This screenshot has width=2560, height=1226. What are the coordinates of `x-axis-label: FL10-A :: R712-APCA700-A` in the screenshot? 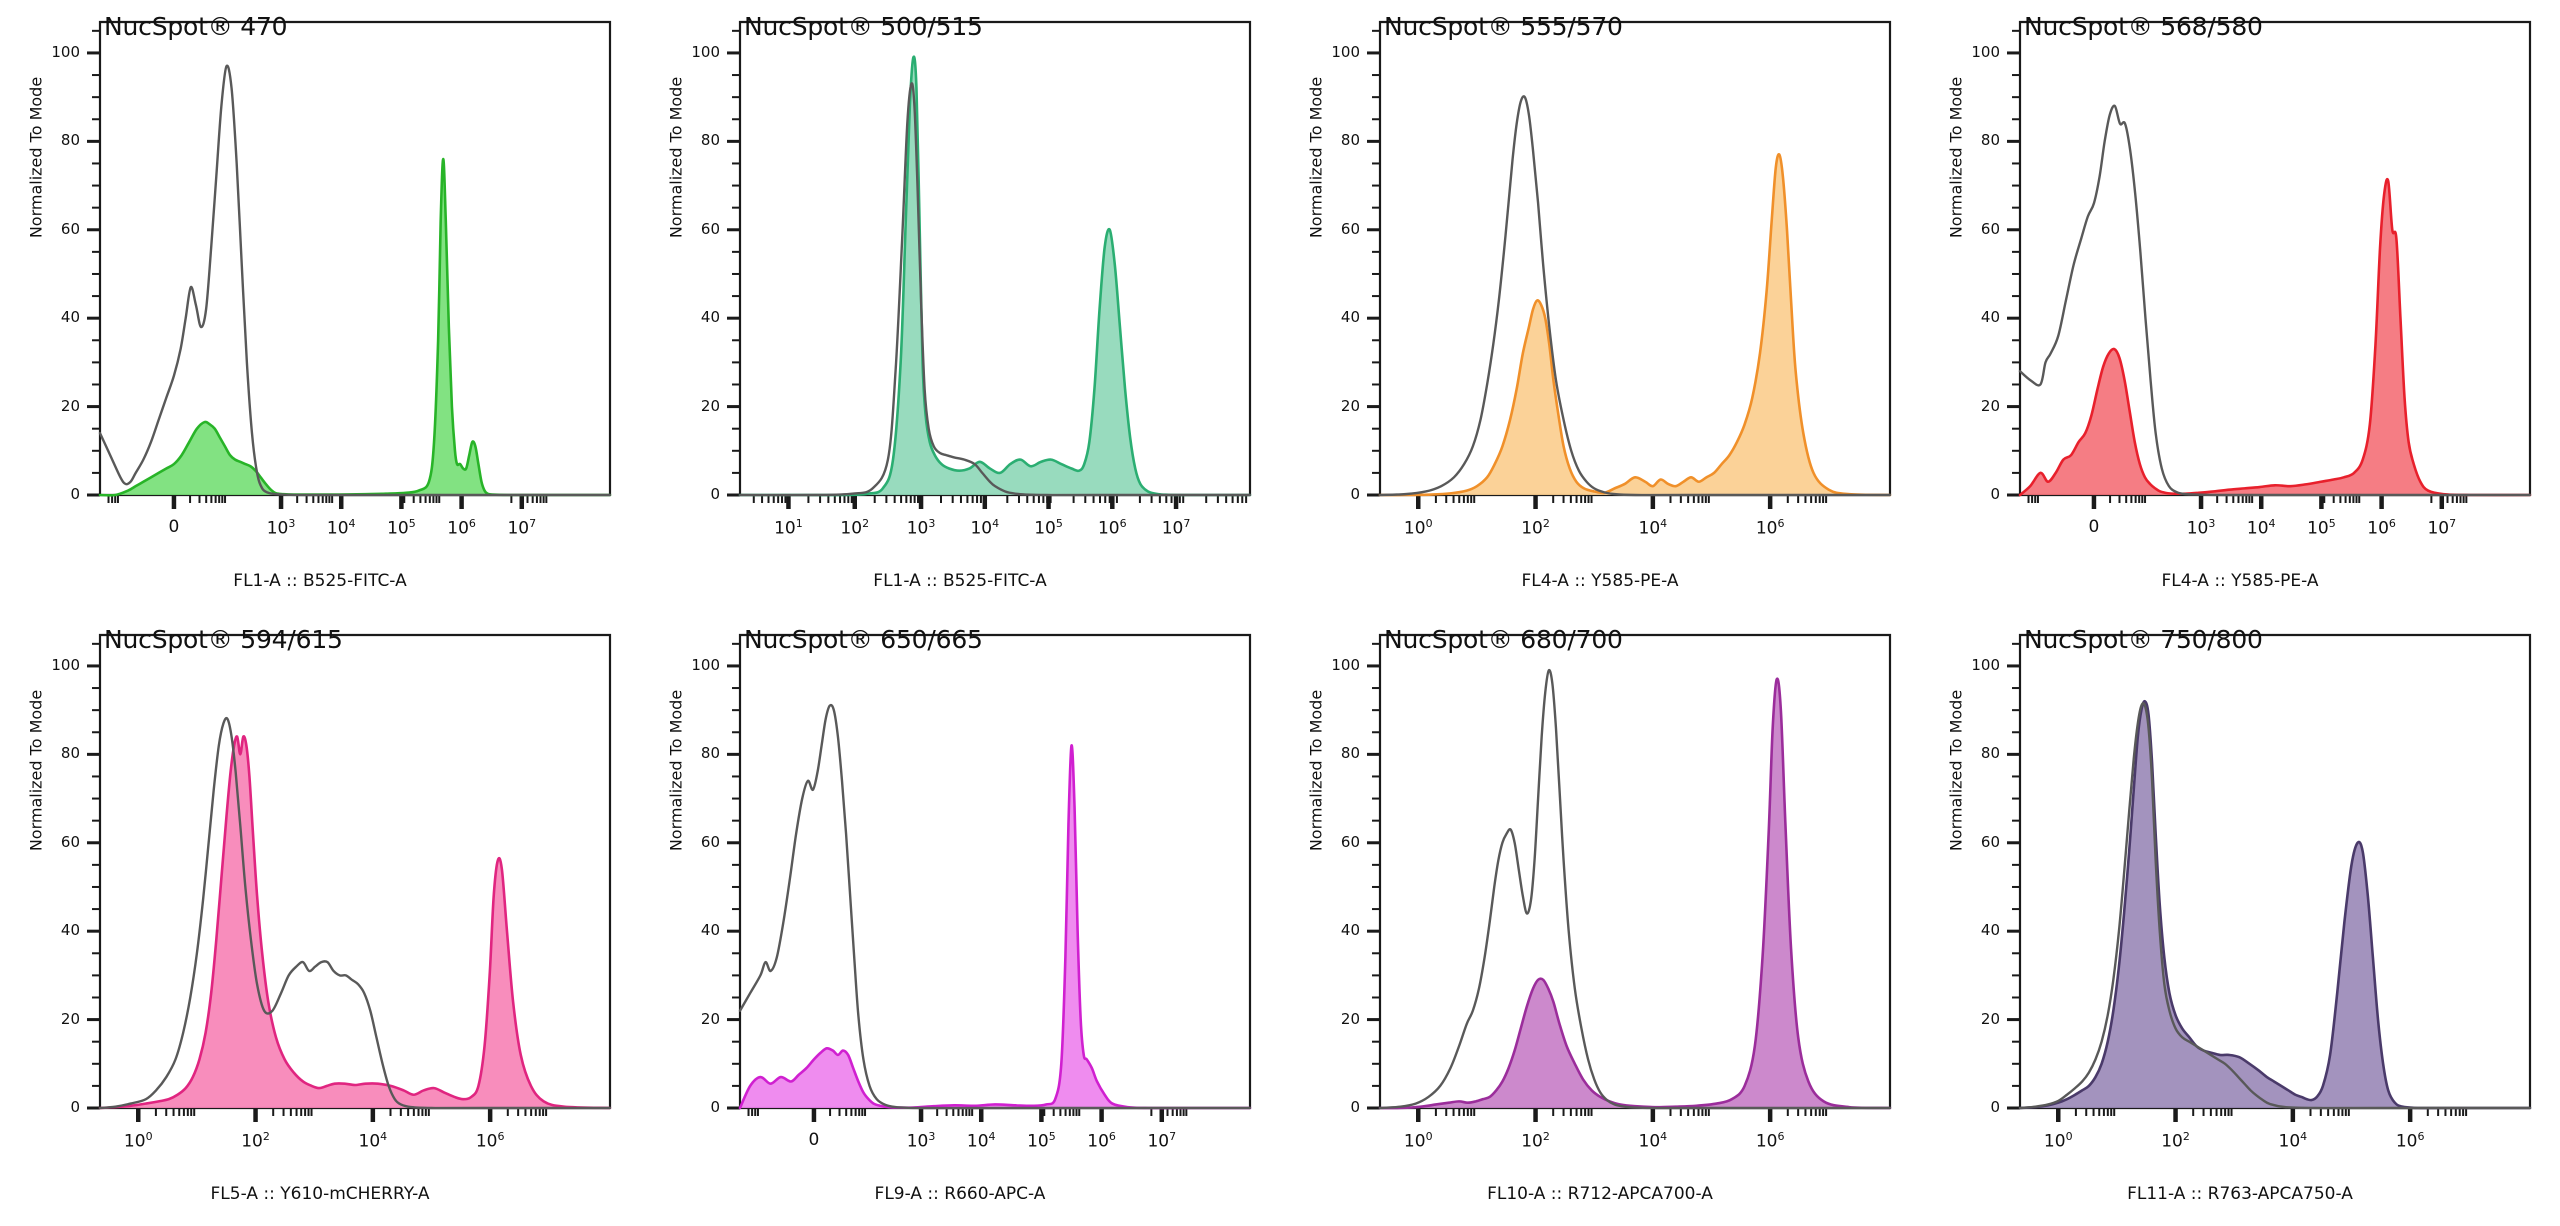 It's located at (1600, 1194).